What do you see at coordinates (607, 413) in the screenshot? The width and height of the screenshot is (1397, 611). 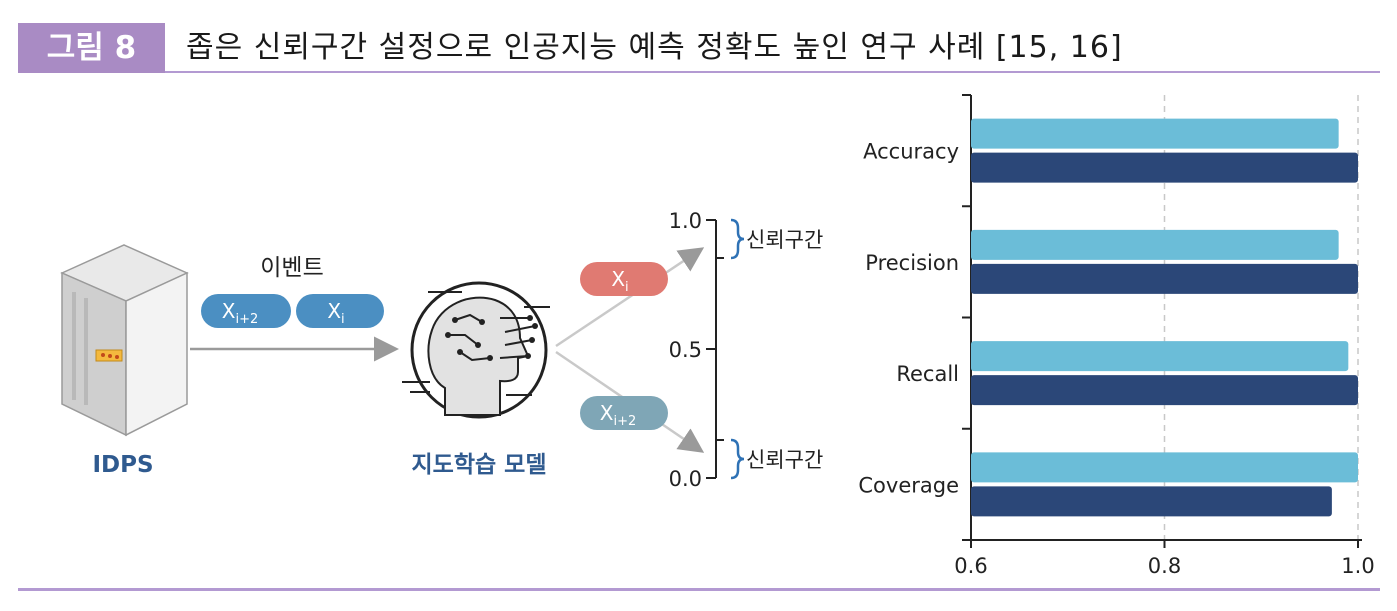 I see `output-pill-xi2-main: X` at bounding box center [607, 413].